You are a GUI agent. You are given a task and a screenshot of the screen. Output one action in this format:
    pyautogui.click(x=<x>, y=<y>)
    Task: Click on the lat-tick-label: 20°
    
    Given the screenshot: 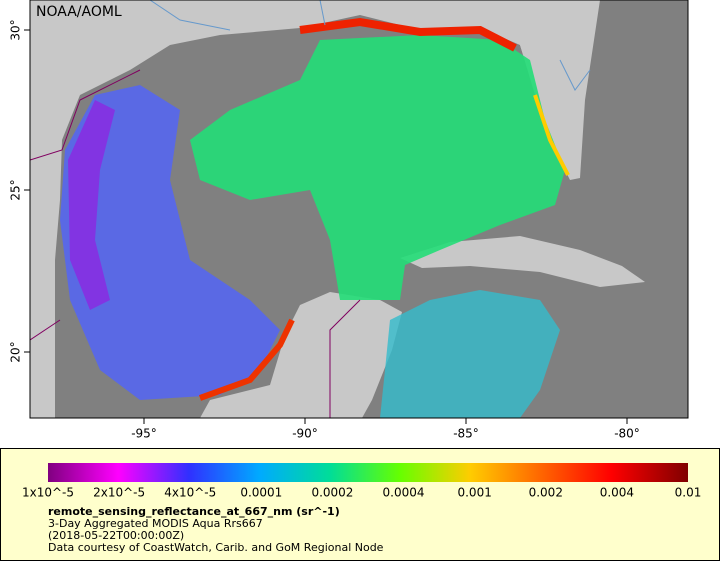 What is the action you would take?
    pyautogui.click(x=16, y=351)
    